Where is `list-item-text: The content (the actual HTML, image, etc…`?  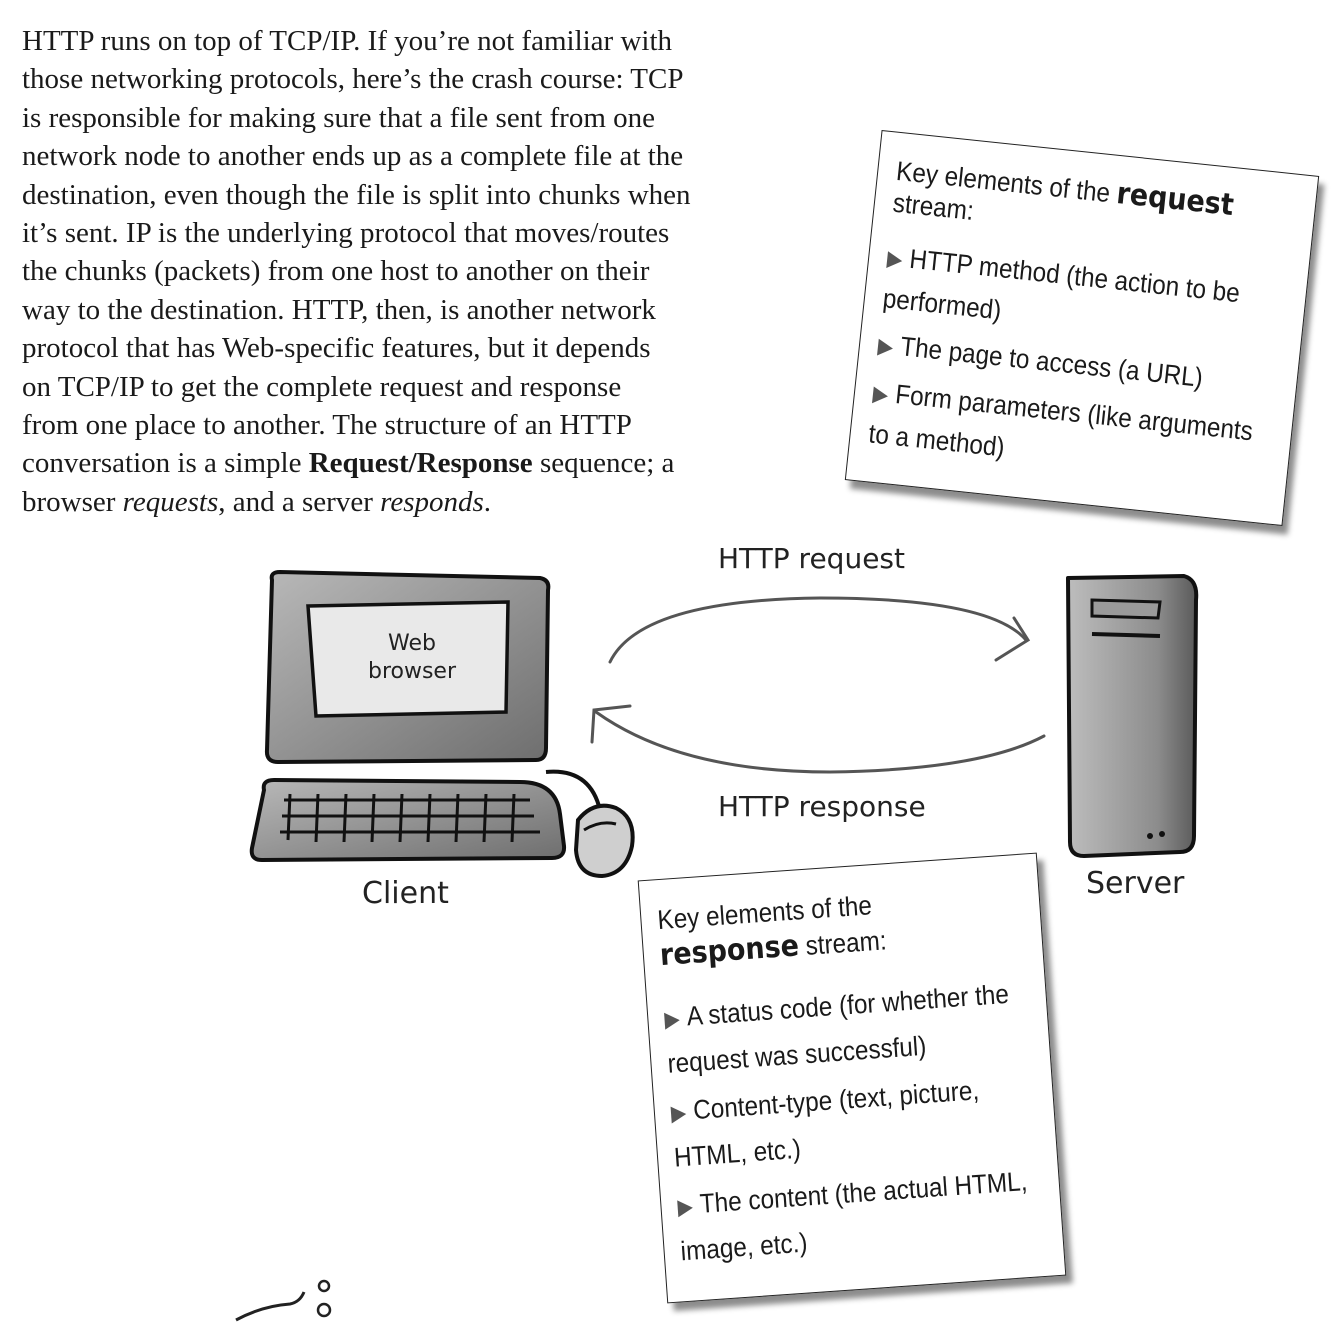
list-item-text: The content (the actual HTML, image, etc… is located at coordinates (854, 1216).